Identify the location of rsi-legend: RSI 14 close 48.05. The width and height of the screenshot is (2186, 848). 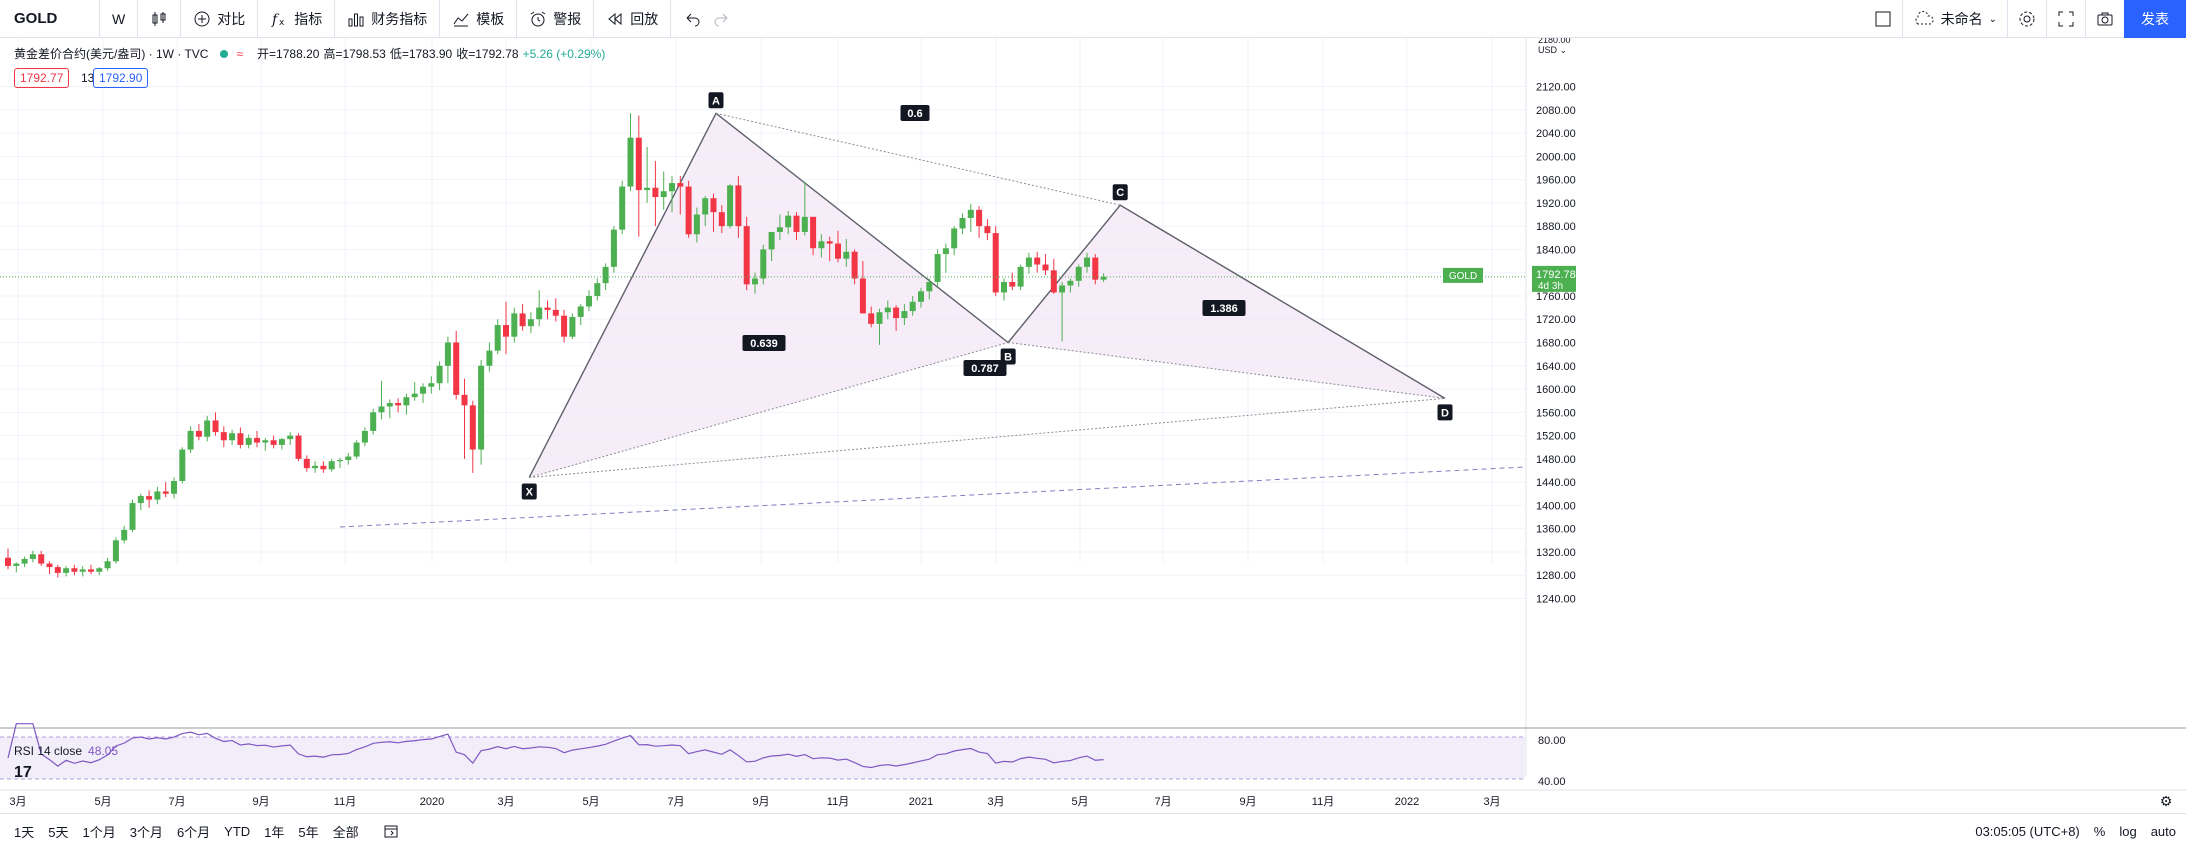
(66, 751).